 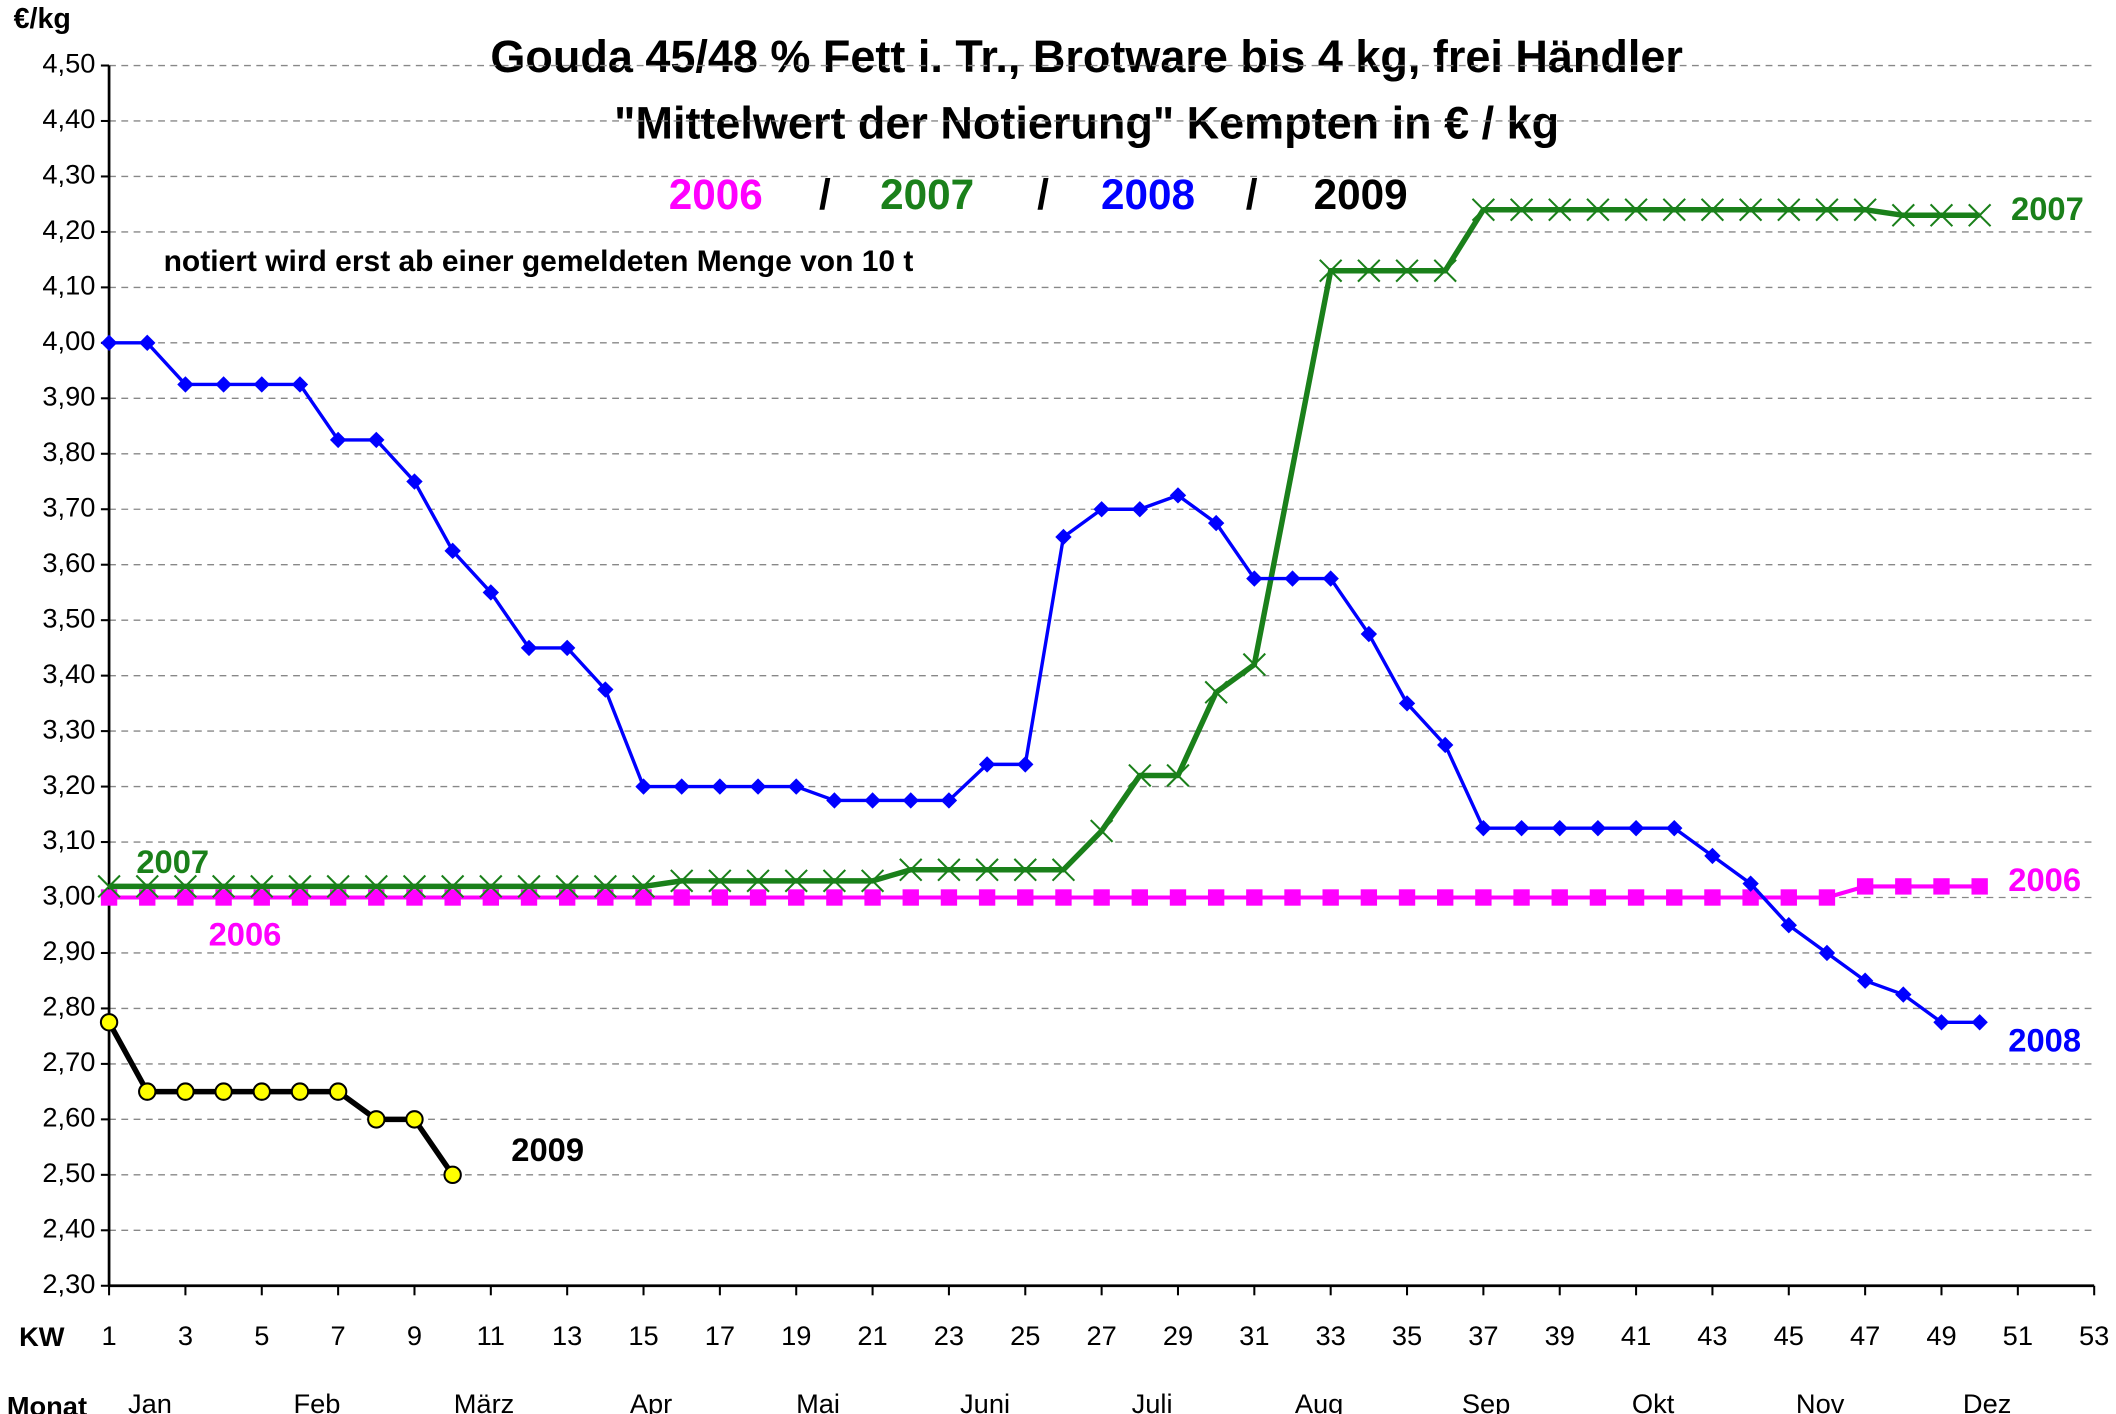 I want to click on x-tick-label: 53, so click(x=2094, y=1335).